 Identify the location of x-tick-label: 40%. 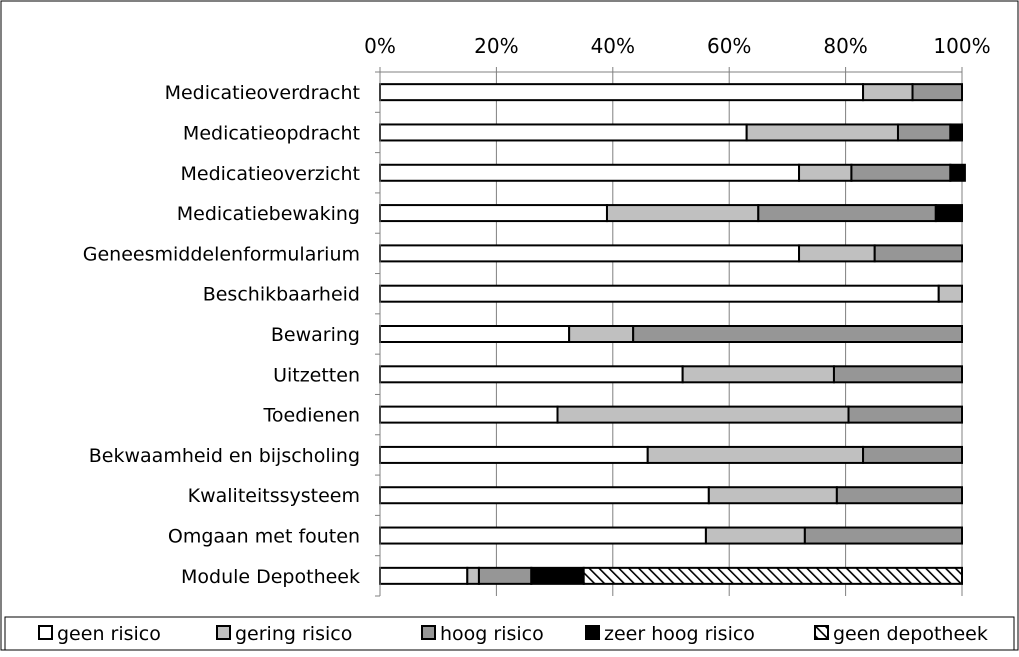
(613, 46).